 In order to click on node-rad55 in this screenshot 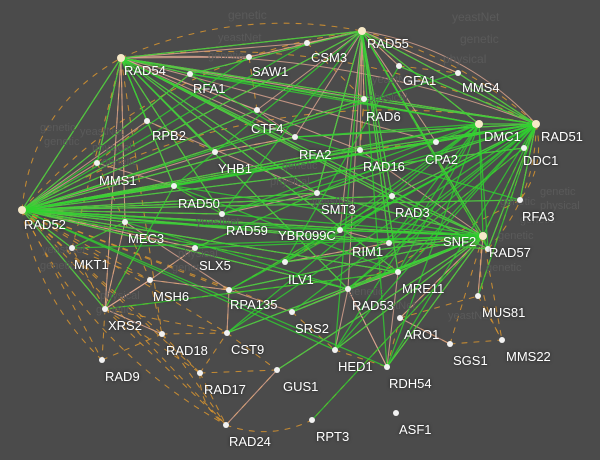, I will do `click(362, 31)`.